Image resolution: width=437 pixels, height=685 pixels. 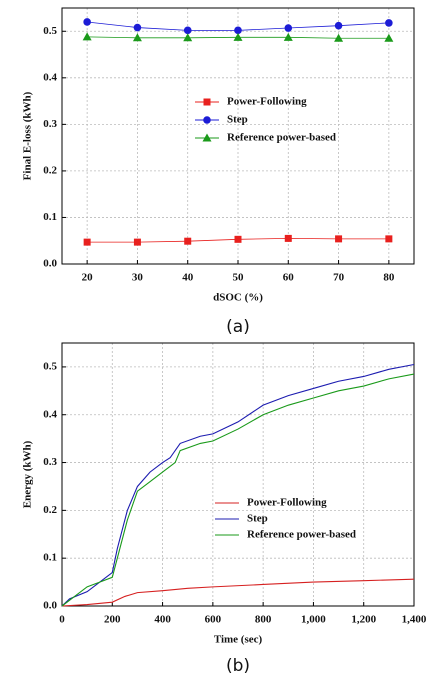 I want to click on caption: (a), so click(x=238, y=327).